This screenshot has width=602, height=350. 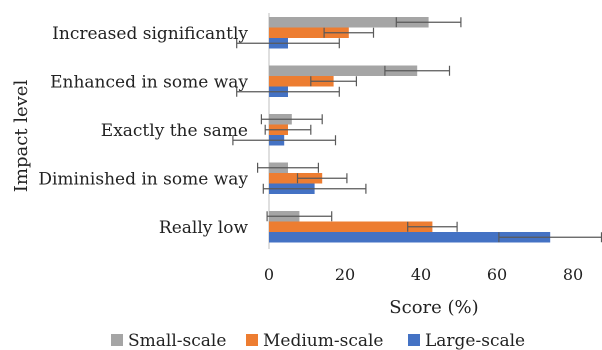 I want to click on x-tick-label-3: 60, so click(x=497, y=274).